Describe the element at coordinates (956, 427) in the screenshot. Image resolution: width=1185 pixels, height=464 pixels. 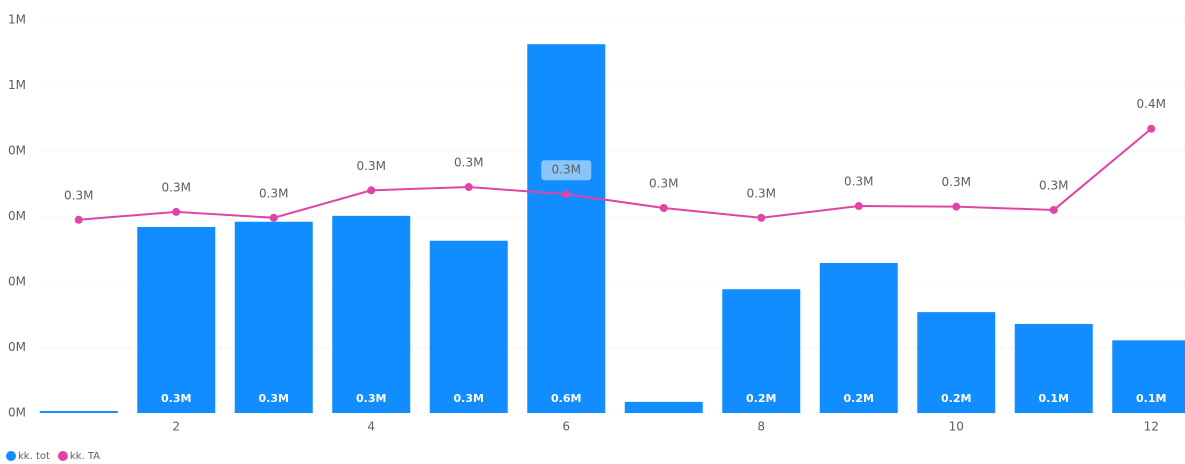
I see `x-tick-label: 10` at that location.